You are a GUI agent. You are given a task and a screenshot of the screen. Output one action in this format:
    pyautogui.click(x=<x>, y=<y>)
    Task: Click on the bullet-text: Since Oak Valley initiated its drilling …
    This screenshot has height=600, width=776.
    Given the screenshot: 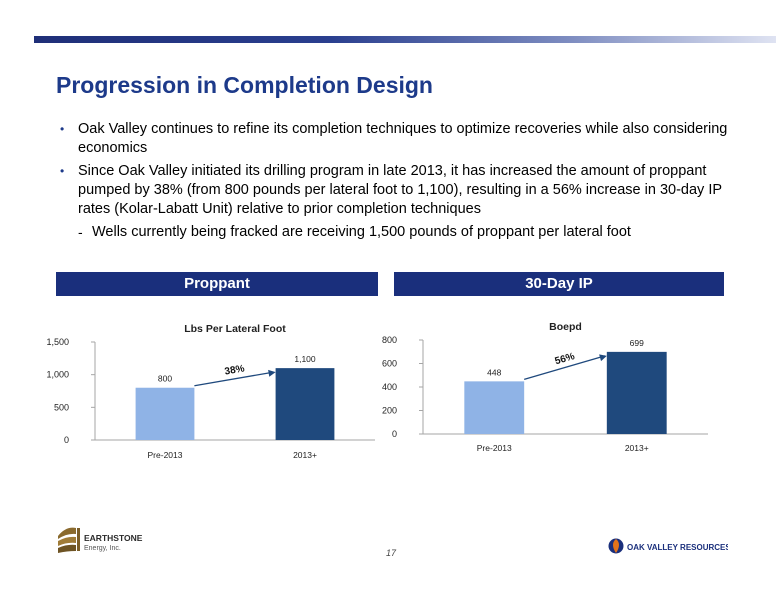 What is the action you would take?
    pyautogui.click(x=400, y=190)
    